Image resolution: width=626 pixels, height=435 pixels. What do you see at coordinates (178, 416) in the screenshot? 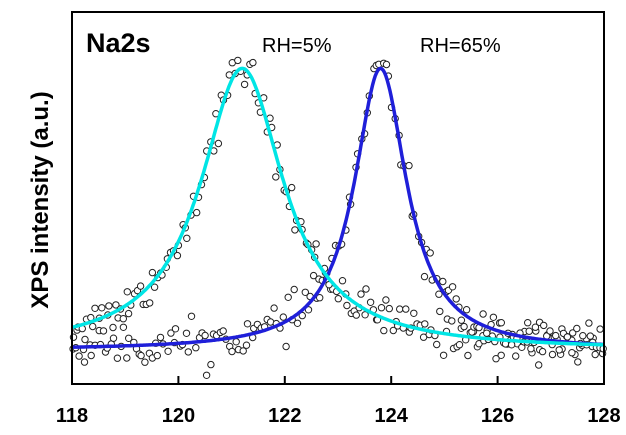
I see `x-tick-label: 120` at bounding box center [178, 416].